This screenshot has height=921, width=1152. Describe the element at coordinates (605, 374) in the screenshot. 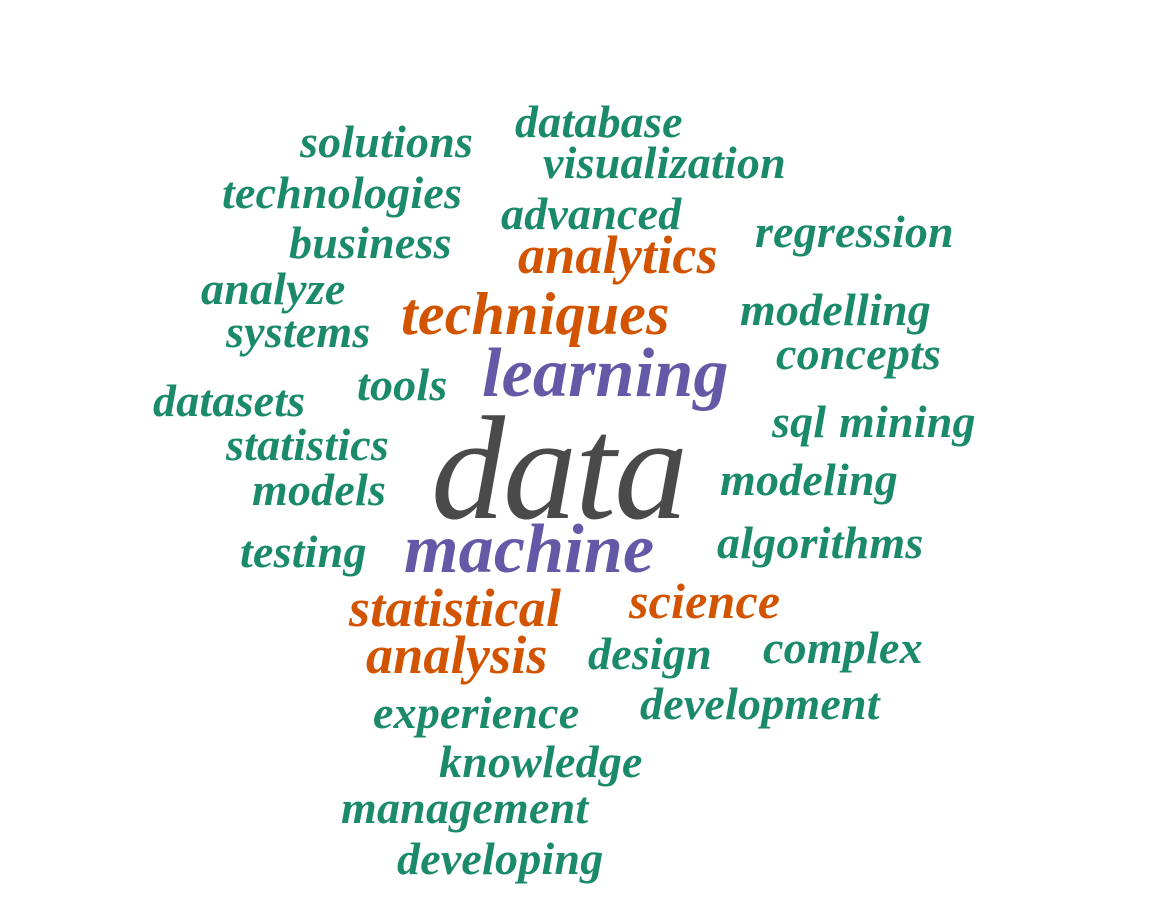

I see `word-learning: learning` at that location.